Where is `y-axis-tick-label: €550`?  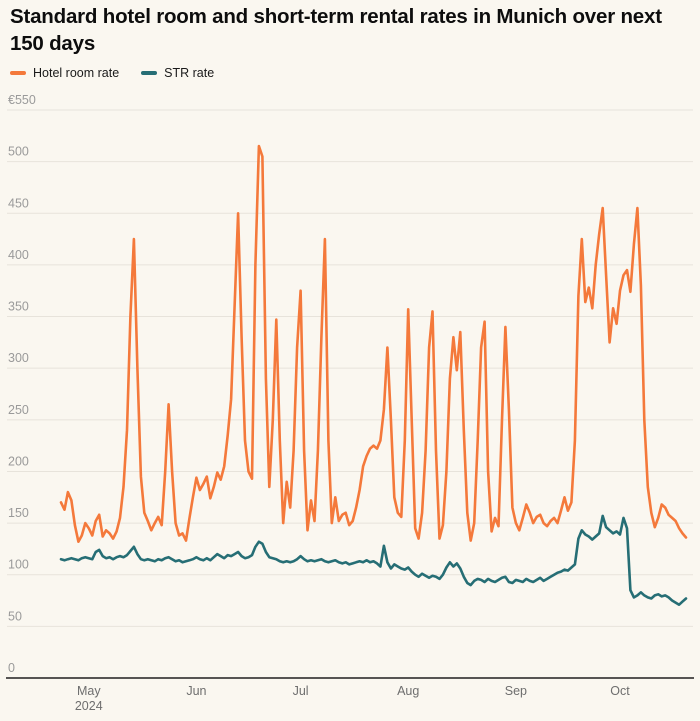 y-axis-tick-label: €550 is located at coordinates (22, 100).